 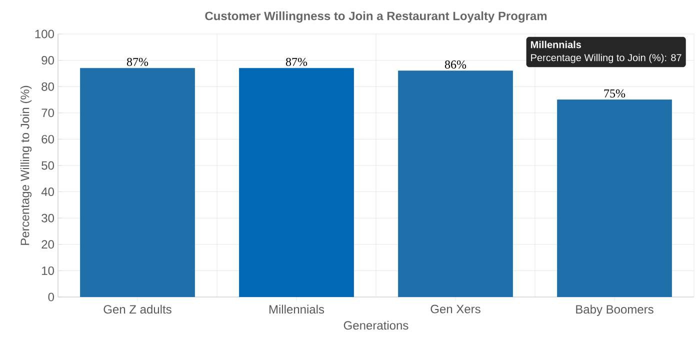 What do you see at coordinates (51, 297) in the screenshot?
I see `y-tick-label: 0` at bounding box center [51, 297].